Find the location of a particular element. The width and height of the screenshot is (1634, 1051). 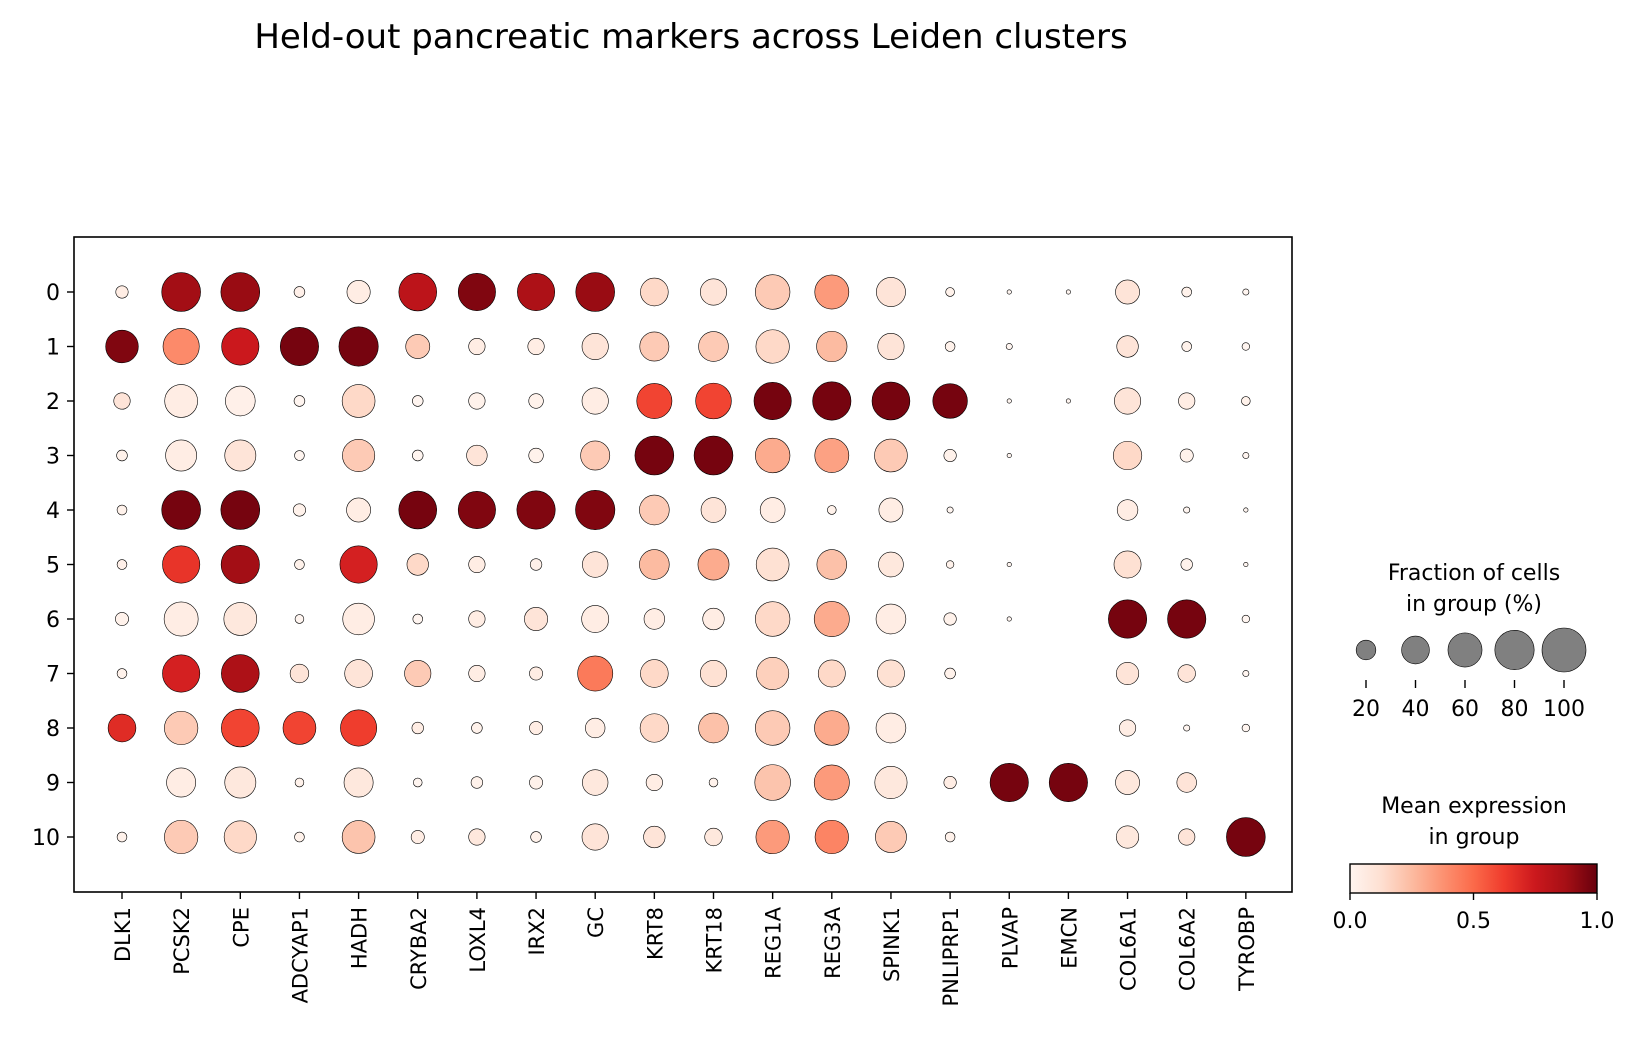

x-tick-label: COL6A1 is located at coordinates (1129, 949).